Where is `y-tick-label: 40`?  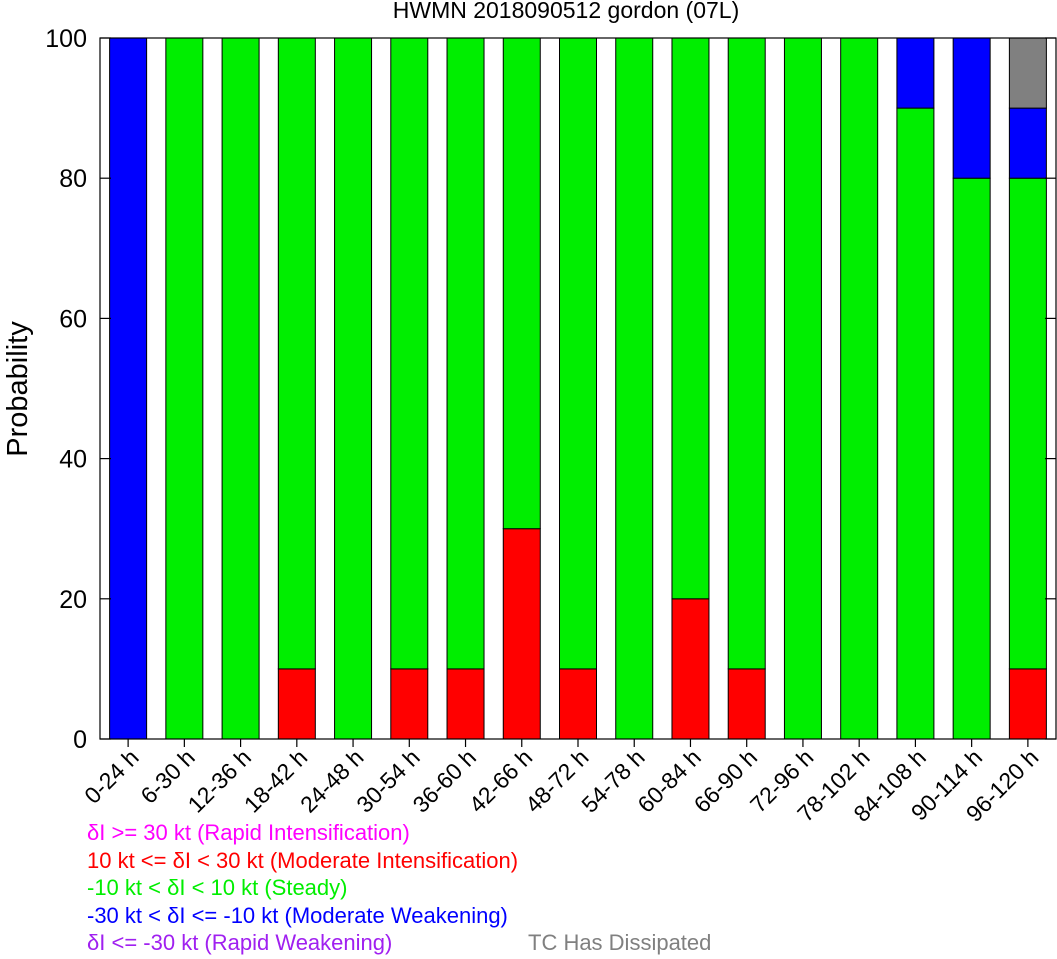 y-tick-label: 40 is located at coordinates (73, 460).